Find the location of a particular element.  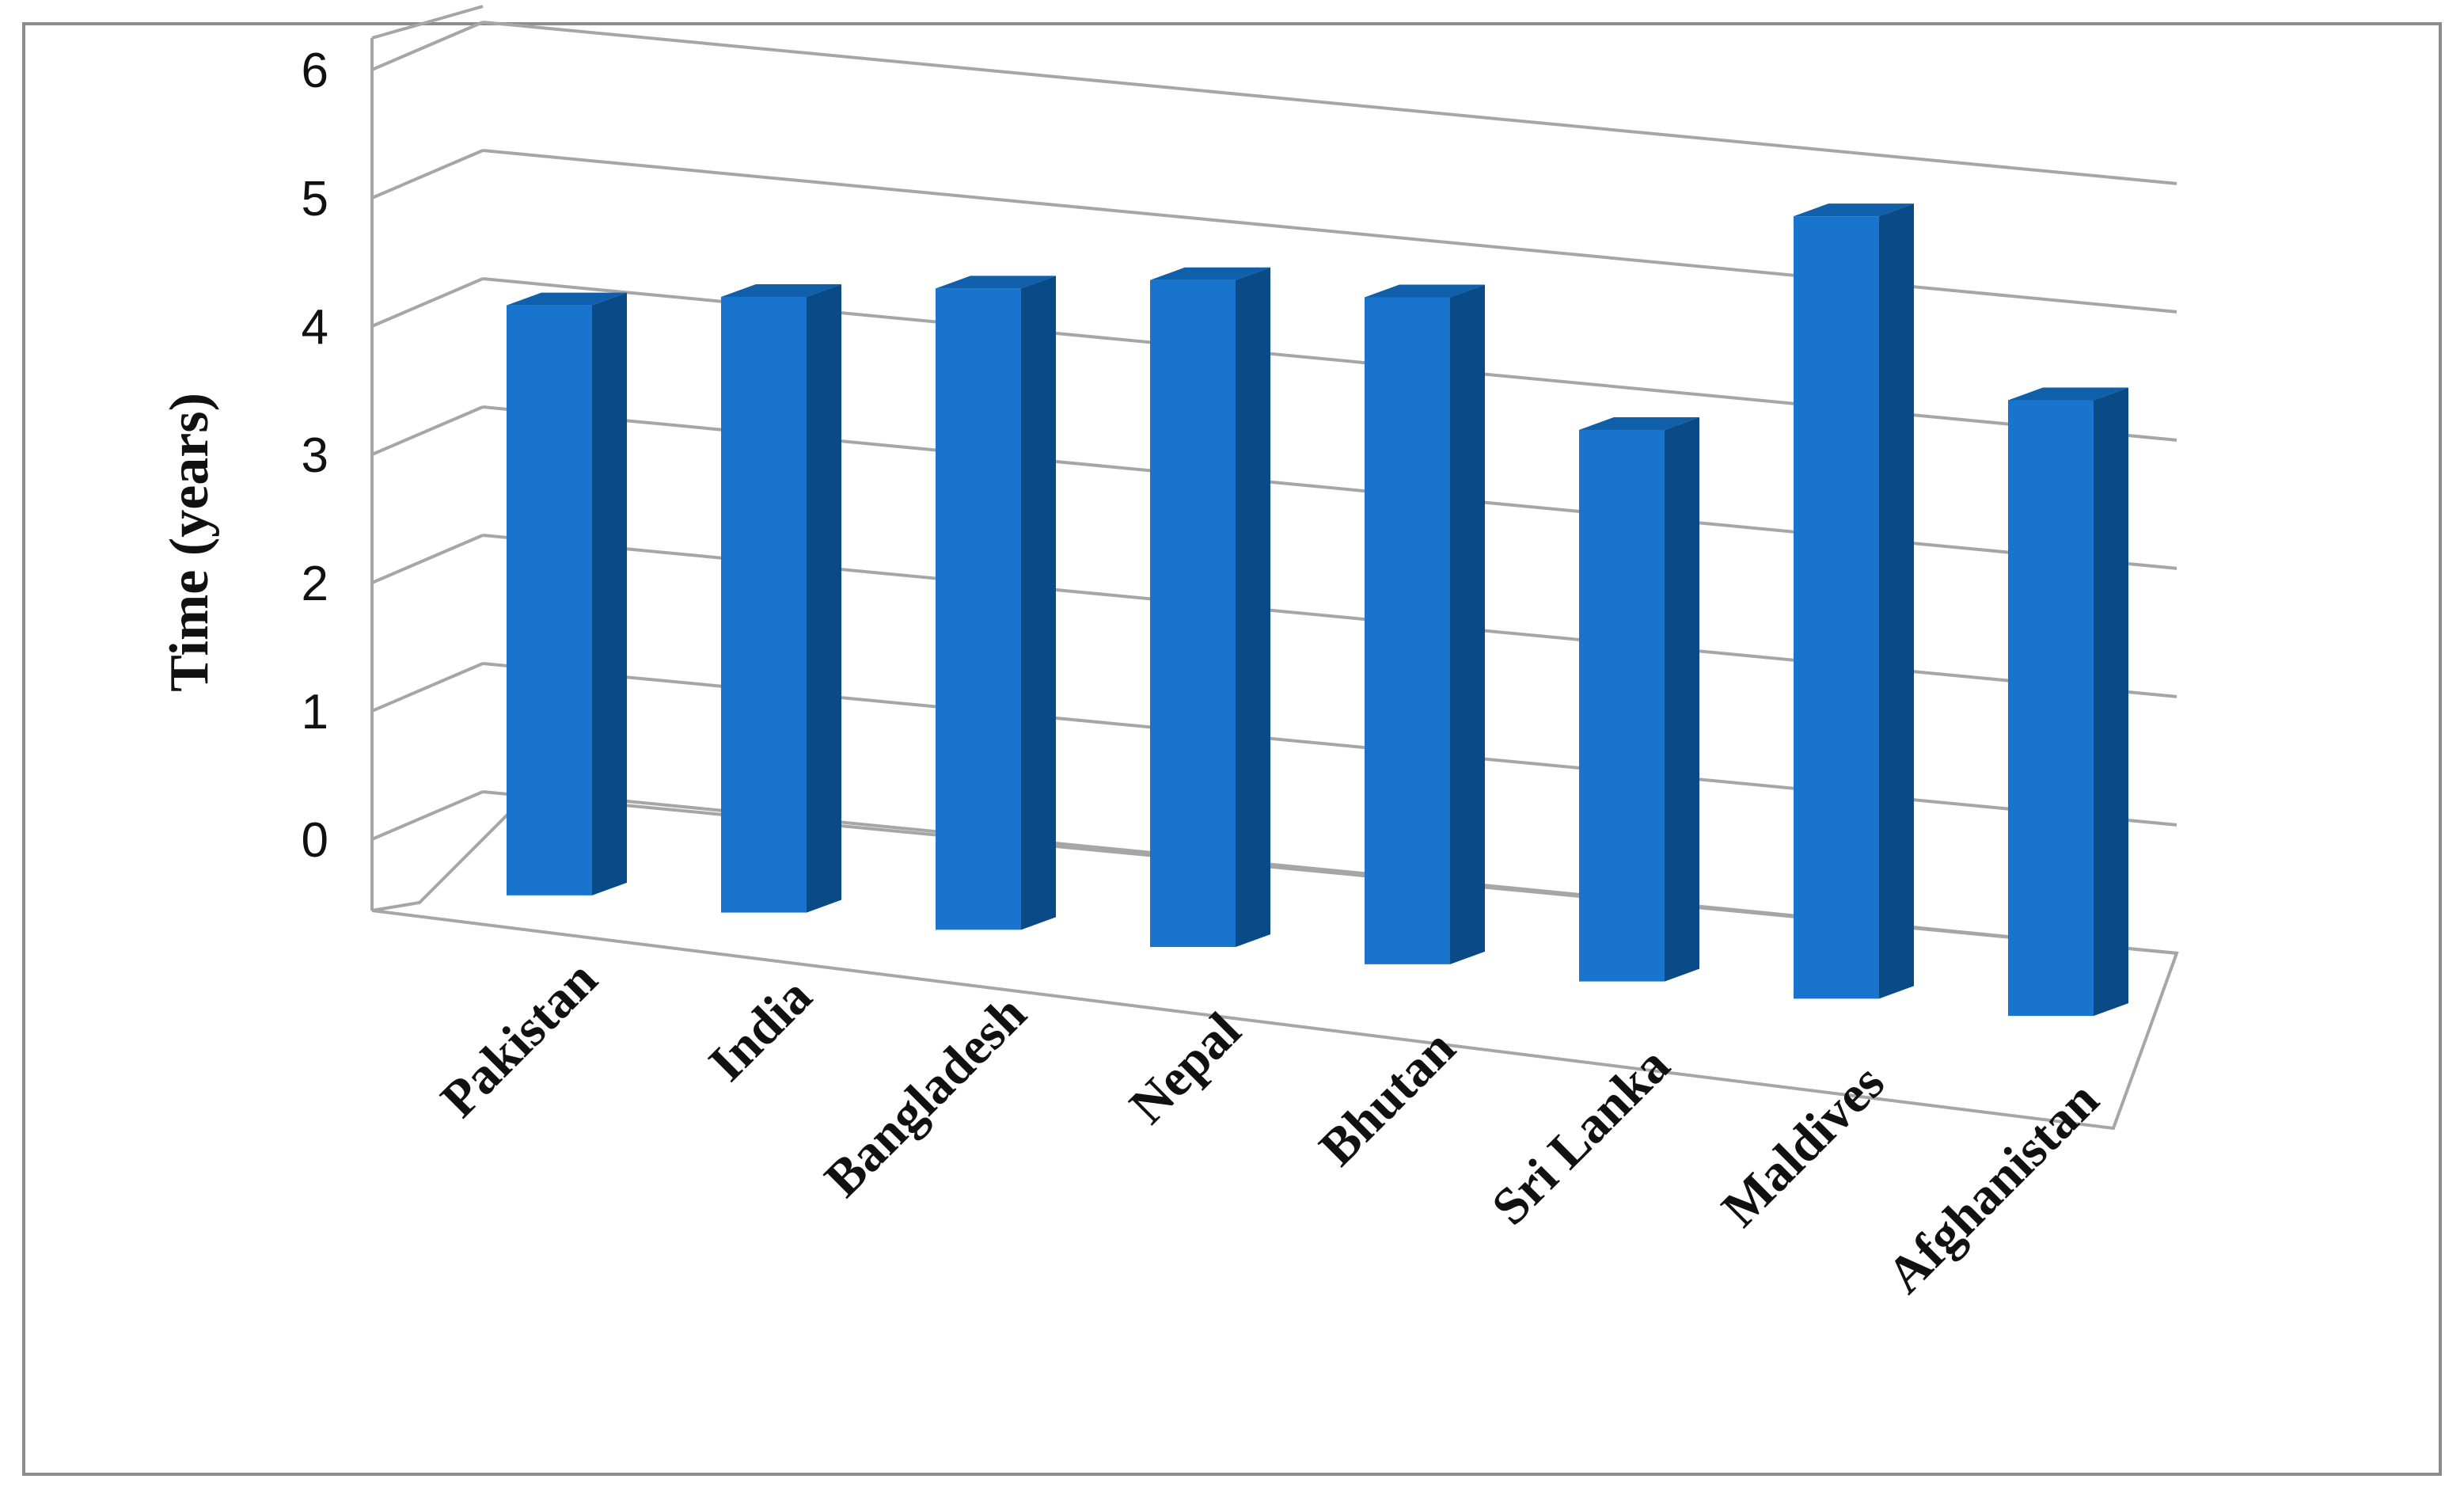

y-tick-label: 2 is located at coordinates (315, 584).